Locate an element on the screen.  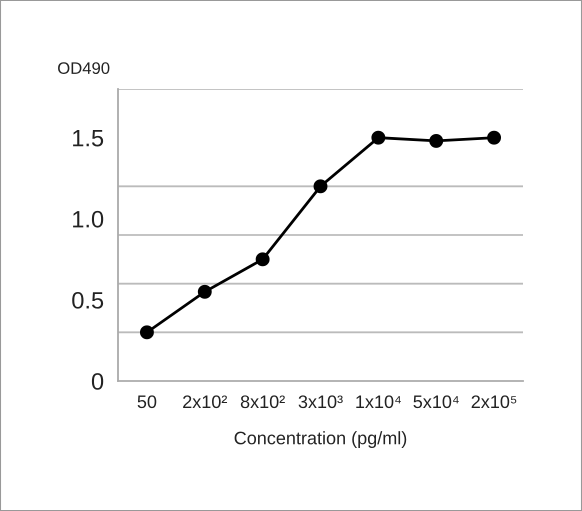
y-axis-title: OD490 is located at coordinates (84, 68).